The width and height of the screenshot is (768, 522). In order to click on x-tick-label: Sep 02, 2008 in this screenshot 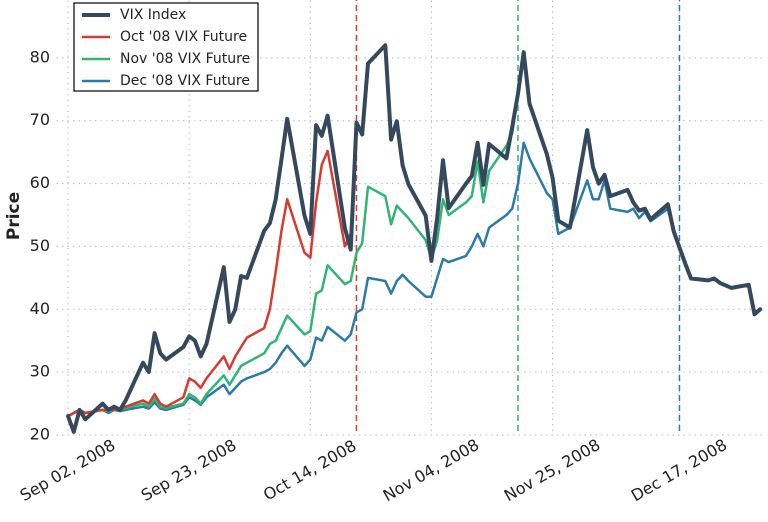, I will do `click(68, 470)`.